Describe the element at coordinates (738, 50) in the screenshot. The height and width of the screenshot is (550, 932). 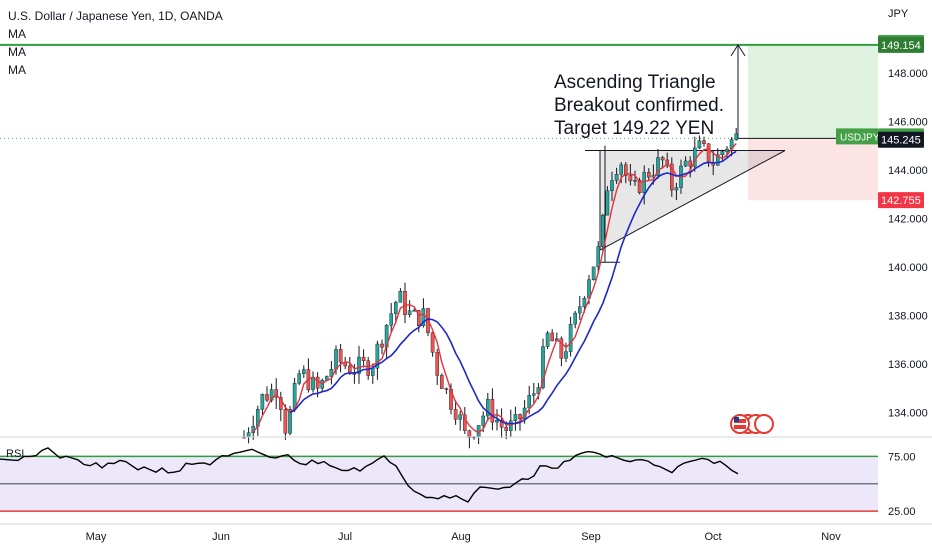
I see `arrow-head` at that location.